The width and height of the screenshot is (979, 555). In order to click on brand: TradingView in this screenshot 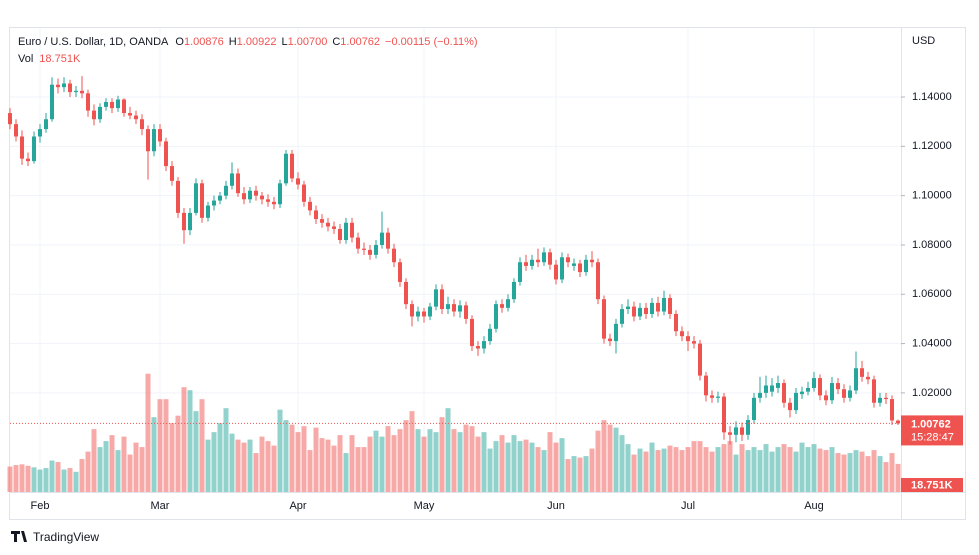, I will do `click(55, 537)`.